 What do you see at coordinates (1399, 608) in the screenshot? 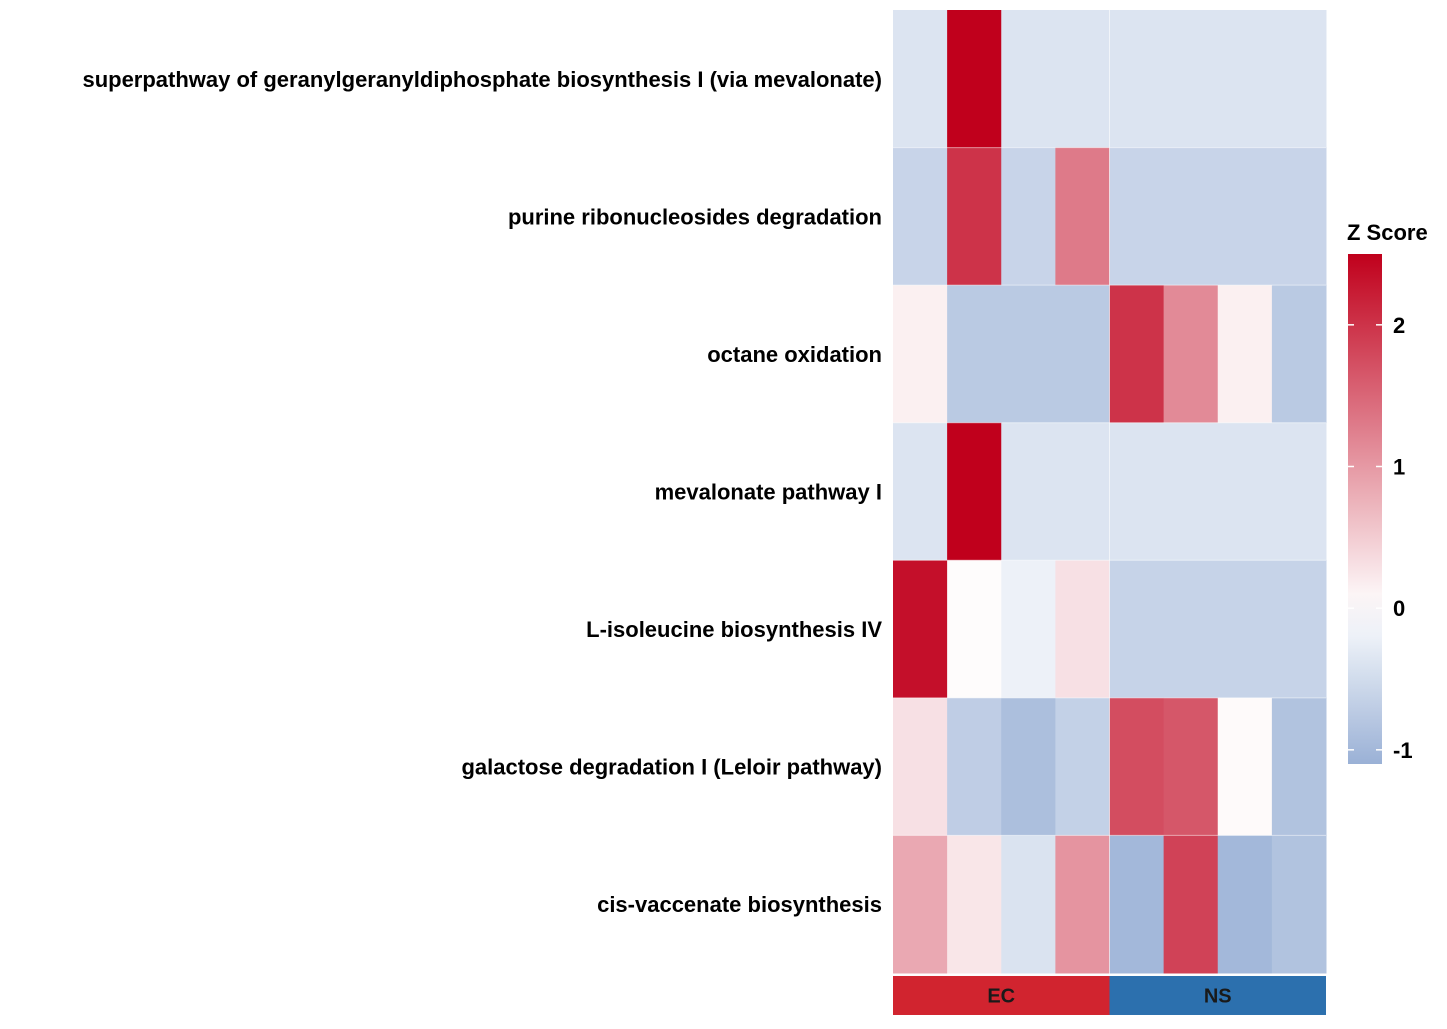
I see `legend-tick-label: 0` at bounding box center [1399, 608].